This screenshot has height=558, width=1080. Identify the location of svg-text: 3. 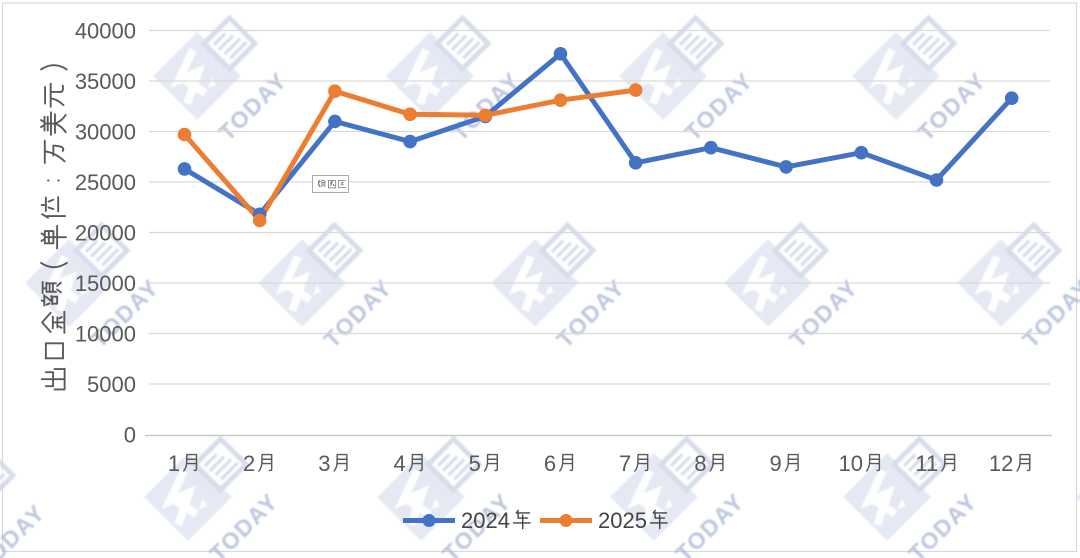
(324, 463).